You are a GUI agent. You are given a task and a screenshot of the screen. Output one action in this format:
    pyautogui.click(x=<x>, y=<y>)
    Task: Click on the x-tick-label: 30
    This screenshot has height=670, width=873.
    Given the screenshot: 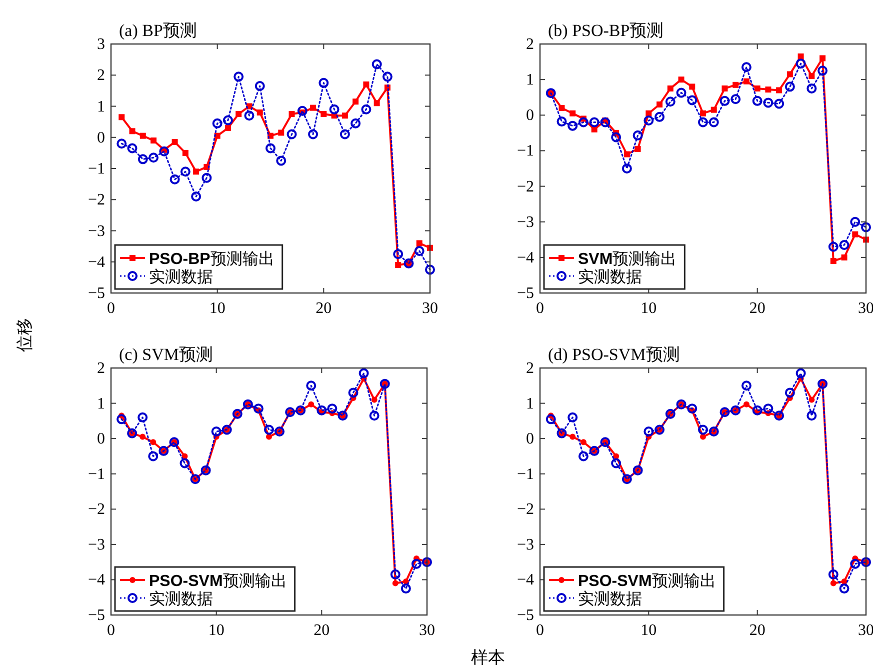 What is the action you would take?
    pyautogui.click(x=430, y=308)
    